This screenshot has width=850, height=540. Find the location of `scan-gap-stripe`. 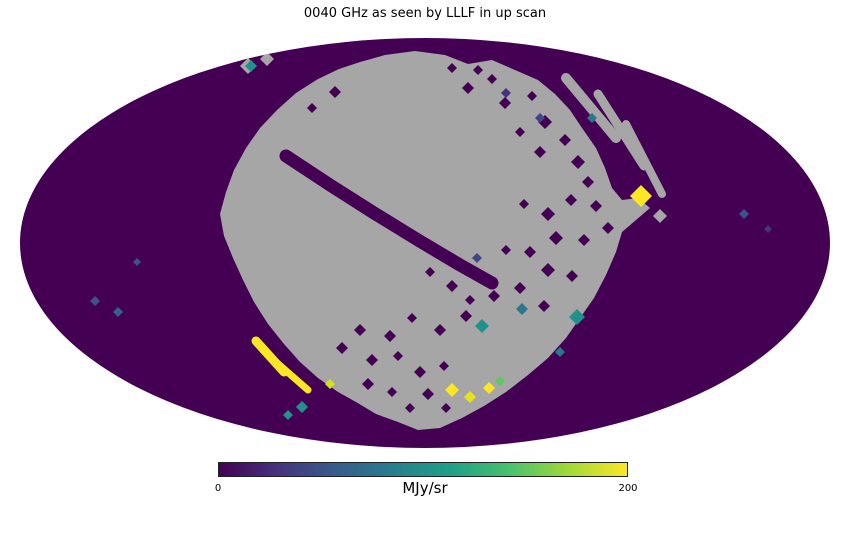

scan-gap-stripe is located at coordinates (389, 219).